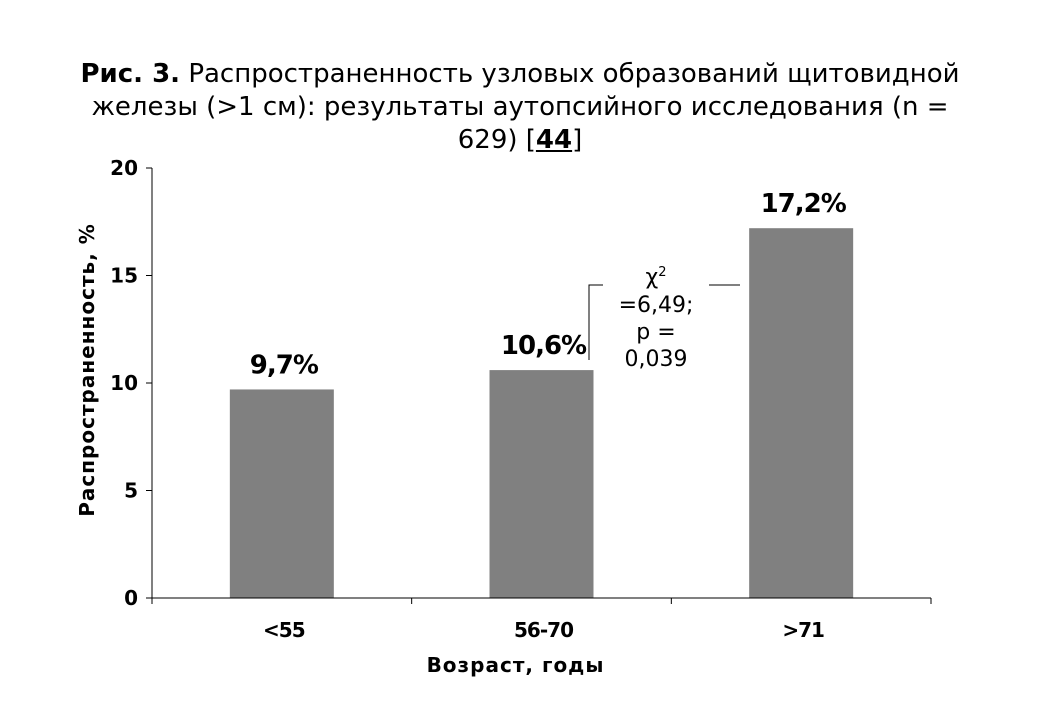 The image size is (1040, 720). Describe the element at coordinates (516, 665) in the screenshot. I see `x-axis-title: Возраст, годы` at that location.